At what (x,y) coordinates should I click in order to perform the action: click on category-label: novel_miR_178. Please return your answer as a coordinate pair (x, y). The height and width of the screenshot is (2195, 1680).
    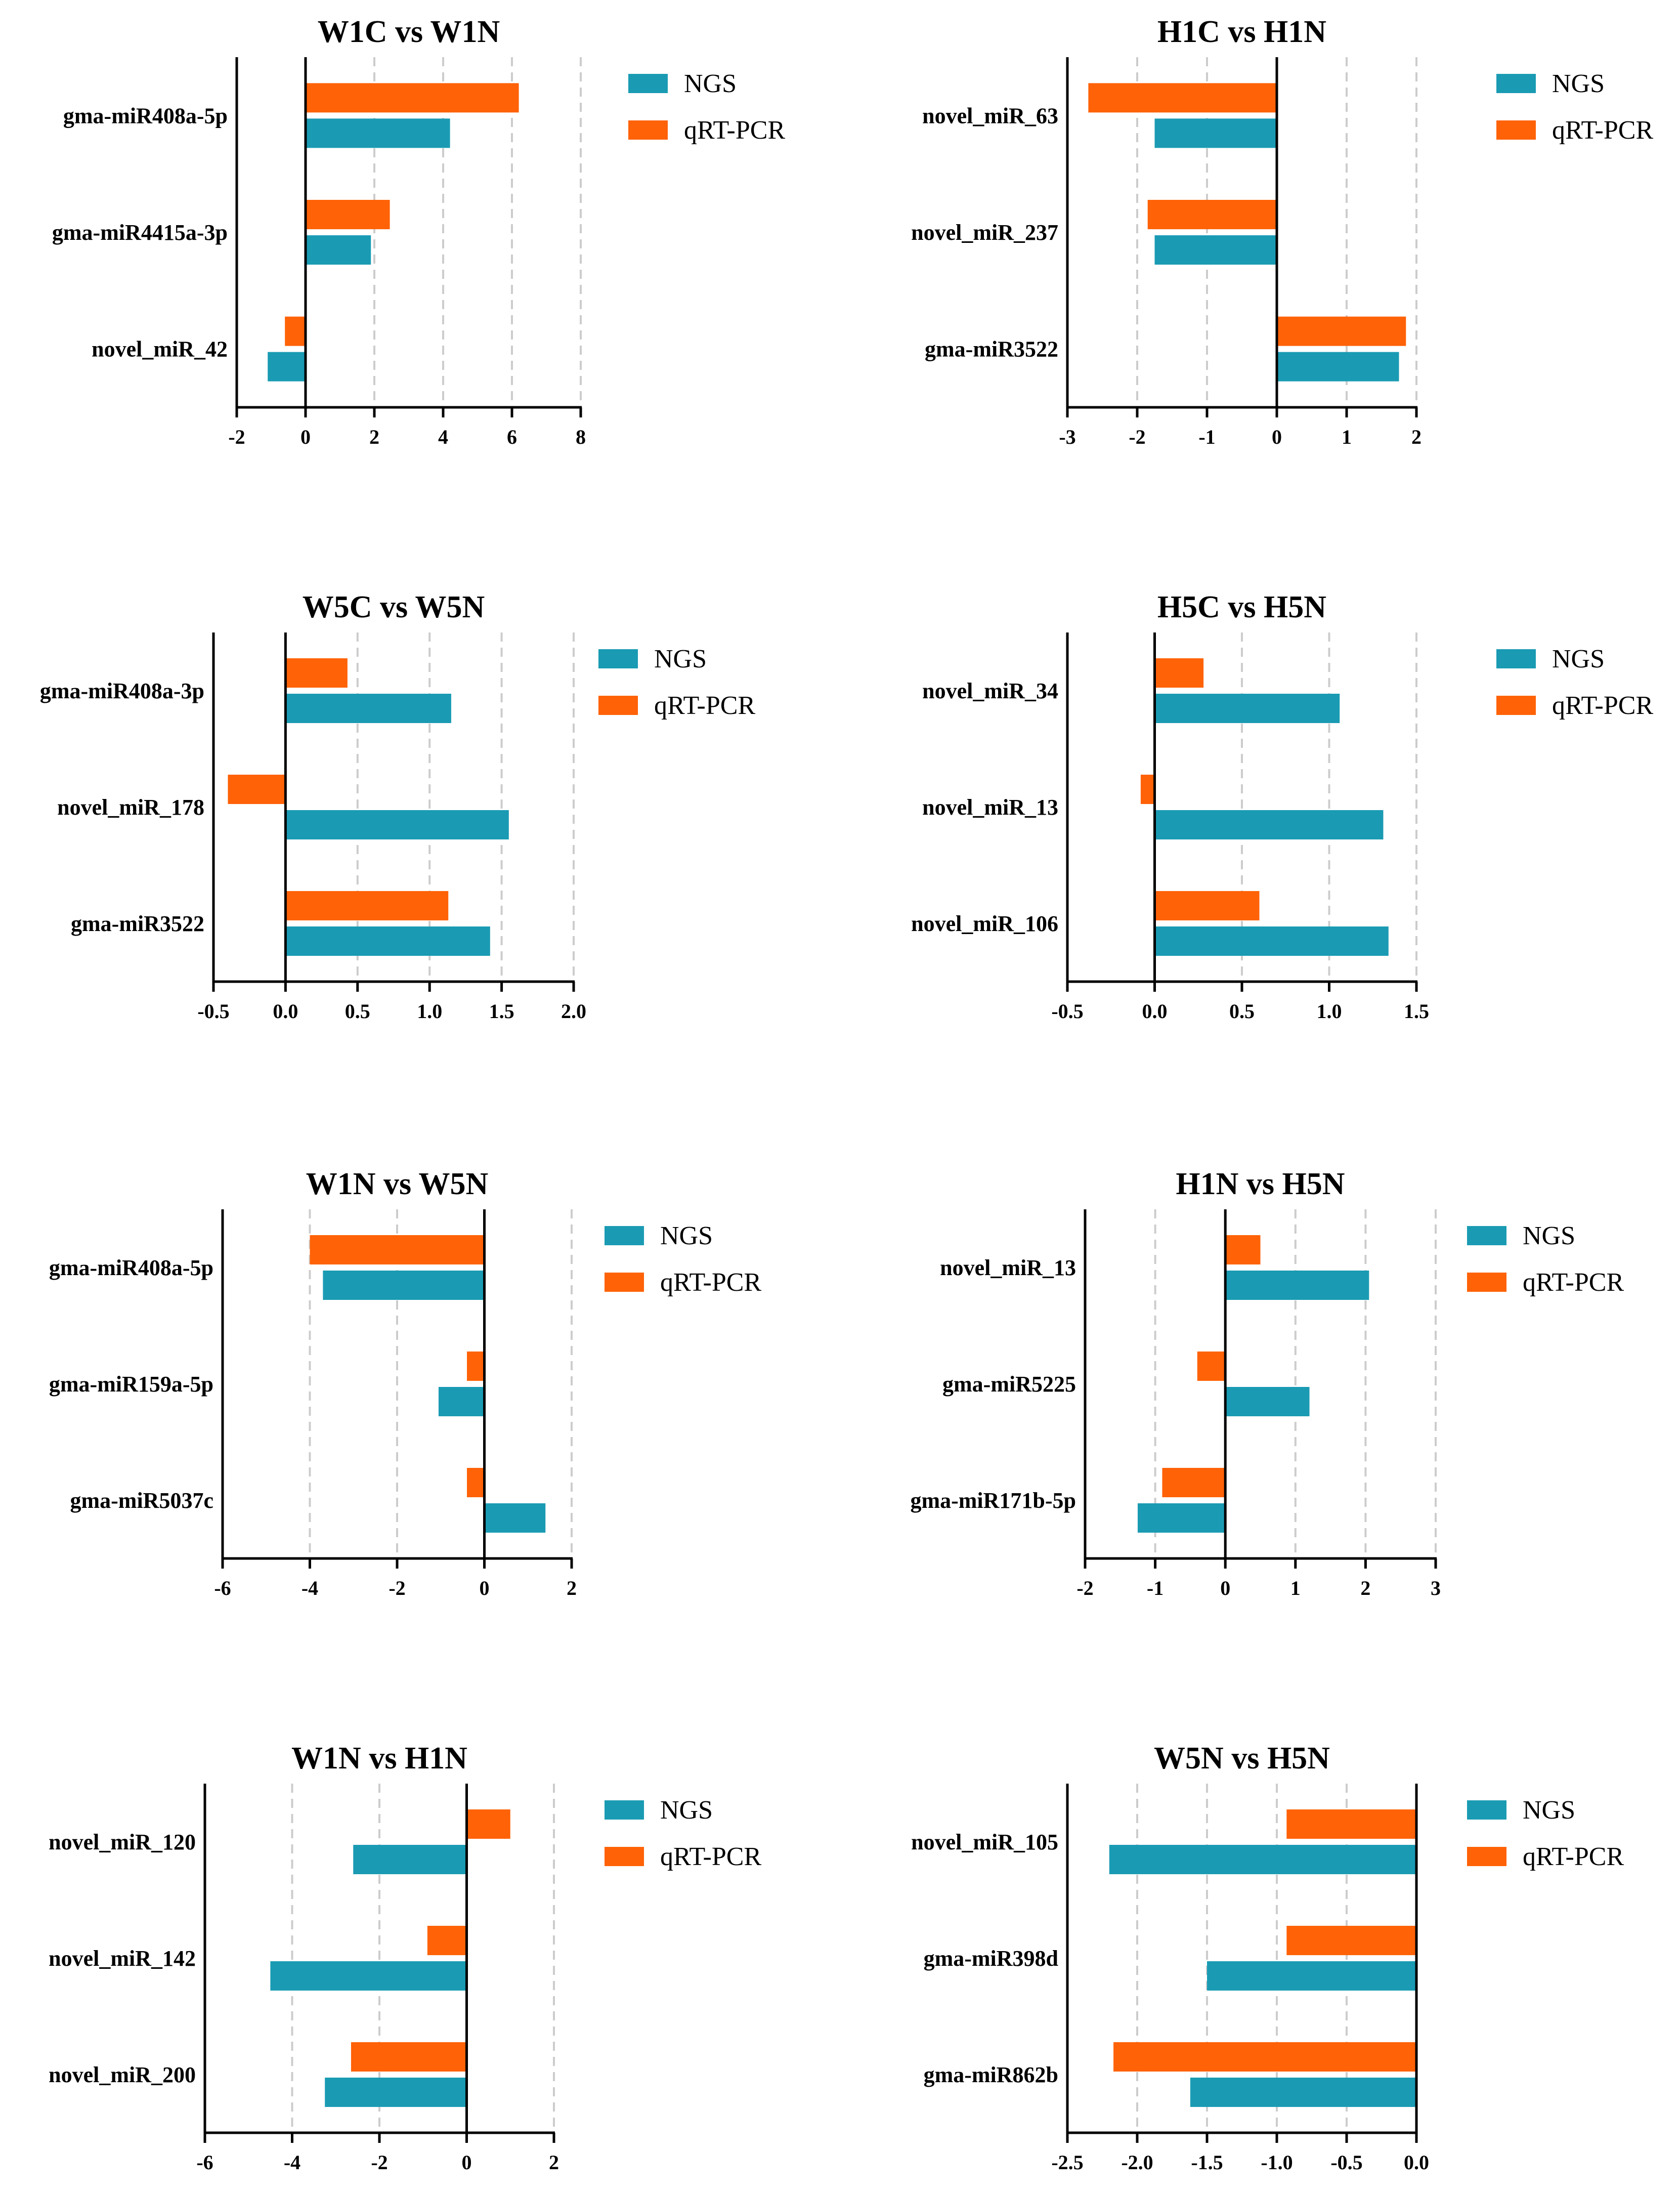
    Looking at the image, I should click on (131, 807).